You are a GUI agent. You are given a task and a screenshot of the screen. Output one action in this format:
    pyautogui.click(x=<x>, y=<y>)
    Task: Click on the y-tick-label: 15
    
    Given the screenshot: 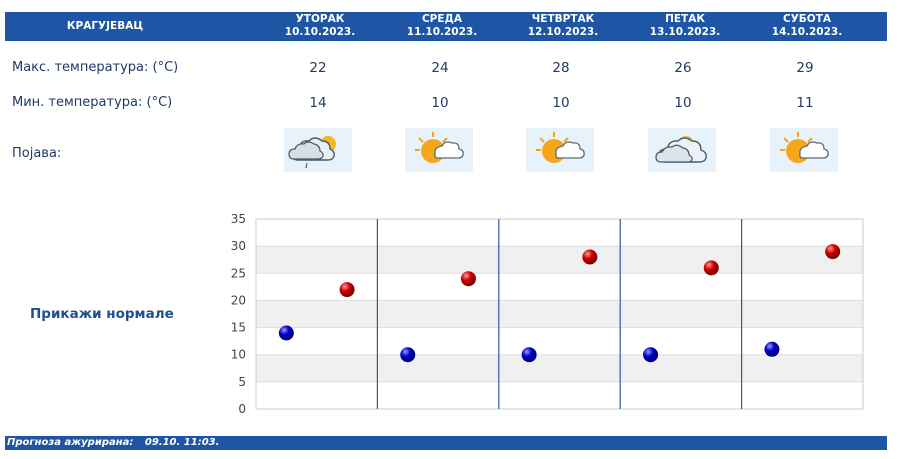 What is the action you would take?
    pyautogui.click(x=238, y=328)
    